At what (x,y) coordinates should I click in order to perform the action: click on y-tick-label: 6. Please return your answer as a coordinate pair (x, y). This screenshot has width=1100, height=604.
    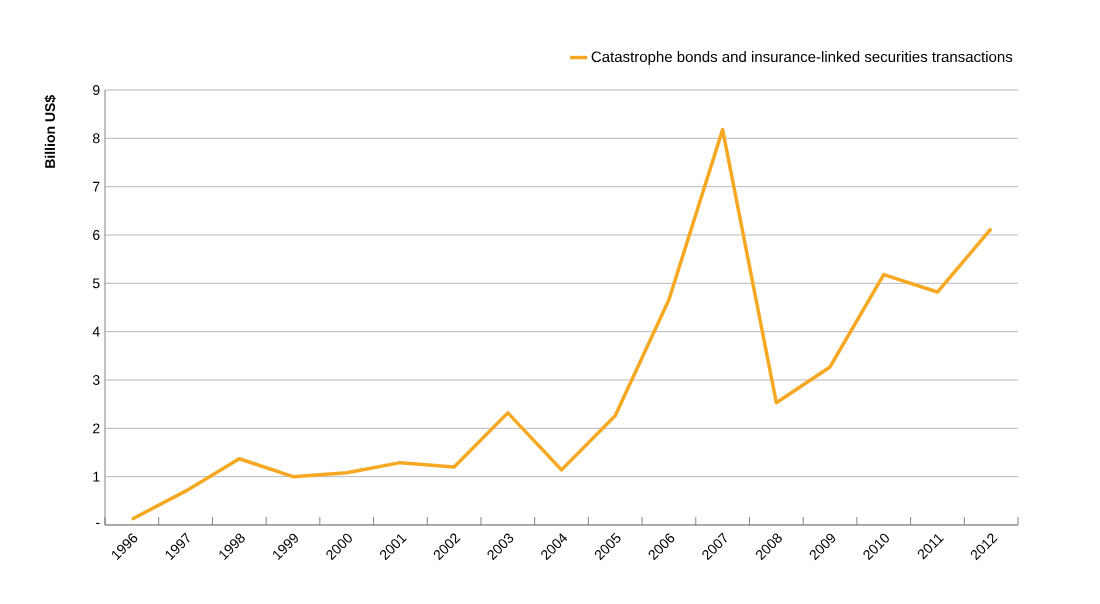
    Looking at the image, I should click on (96, 235).